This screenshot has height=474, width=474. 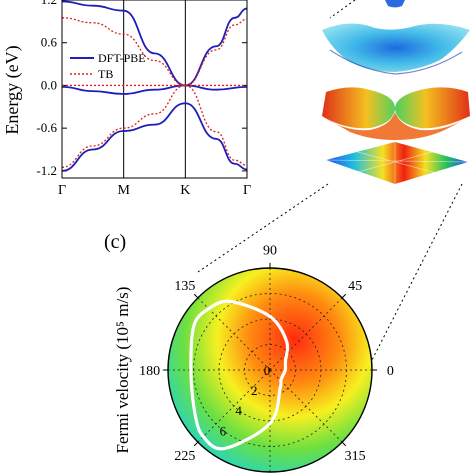 I want to click on surface-flat-band, so click(x=397, y=163).